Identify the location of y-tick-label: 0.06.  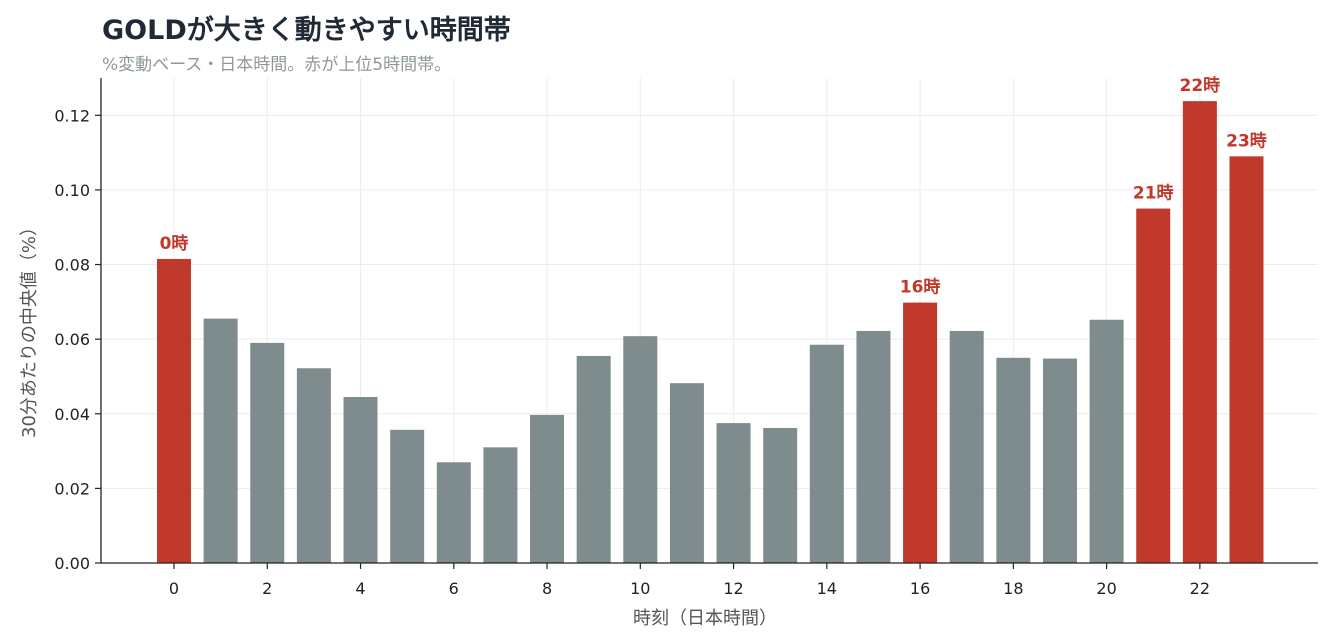
(72, 339).